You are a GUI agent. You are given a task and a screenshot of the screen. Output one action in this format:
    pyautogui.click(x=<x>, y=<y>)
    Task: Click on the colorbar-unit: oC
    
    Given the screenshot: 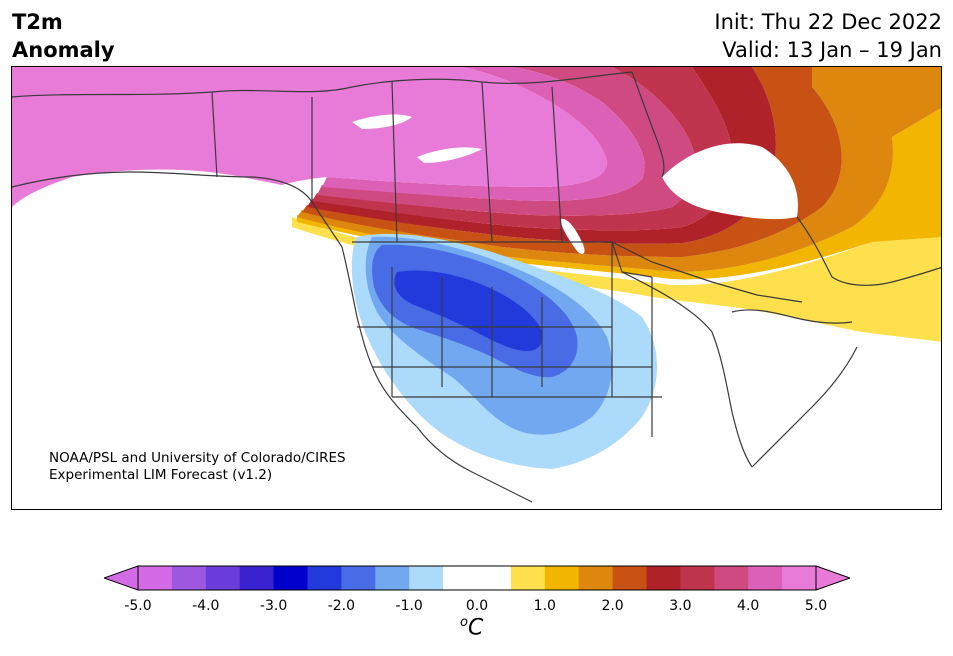 What is the action you would take?
    pyautogui.click(x=471, y=627)
    